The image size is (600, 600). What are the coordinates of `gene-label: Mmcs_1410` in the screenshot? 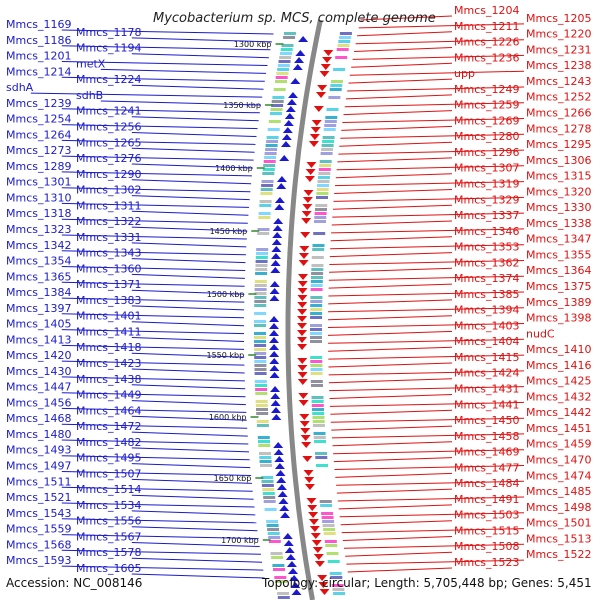 It's located at (558, 349).